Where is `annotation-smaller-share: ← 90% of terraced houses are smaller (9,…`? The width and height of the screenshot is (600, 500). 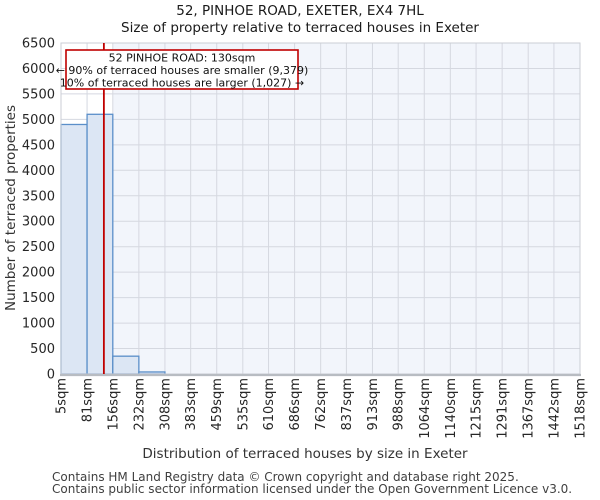 annotation-smaller-share: ← 90% of terraced houses are smaller (9,… is located at coordinates (182, 70).